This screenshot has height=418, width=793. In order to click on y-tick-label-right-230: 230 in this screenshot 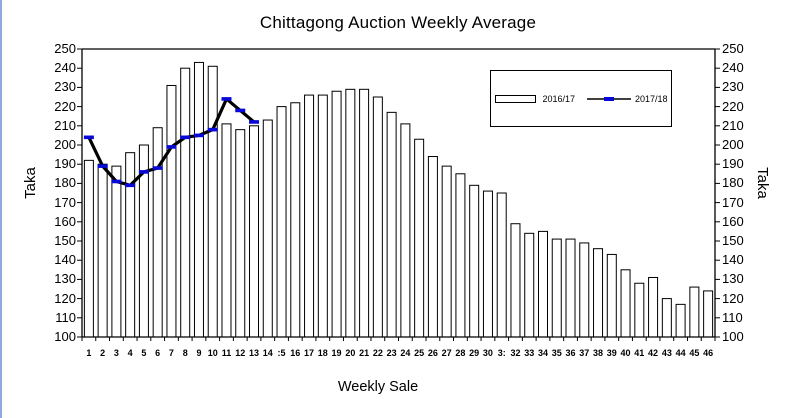, I will do `click(733, 87)`.